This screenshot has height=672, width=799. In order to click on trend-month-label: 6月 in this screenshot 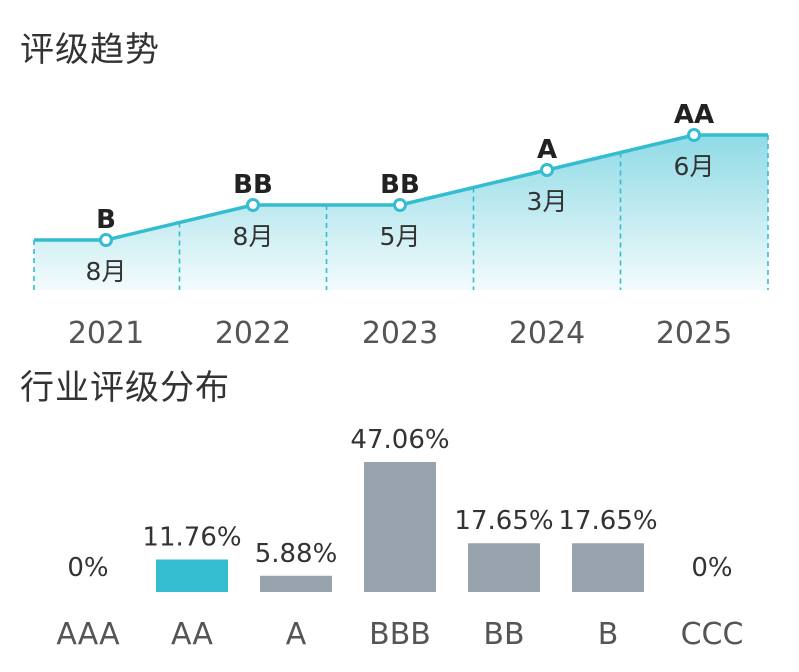, I will do `click(694, 166)`.